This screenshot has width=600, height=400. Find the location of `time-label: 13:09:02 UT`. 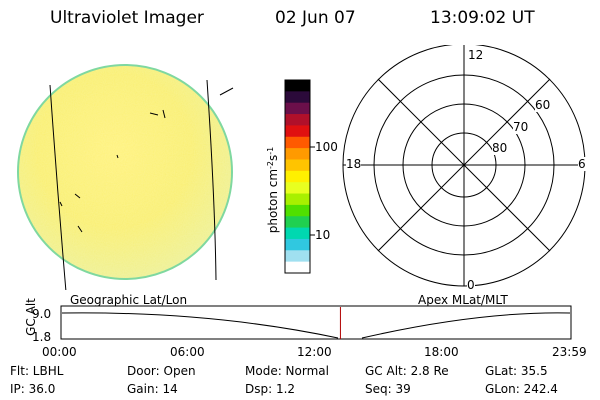

time-label: 13:09:02 UT is located at coordinates (482, 18).